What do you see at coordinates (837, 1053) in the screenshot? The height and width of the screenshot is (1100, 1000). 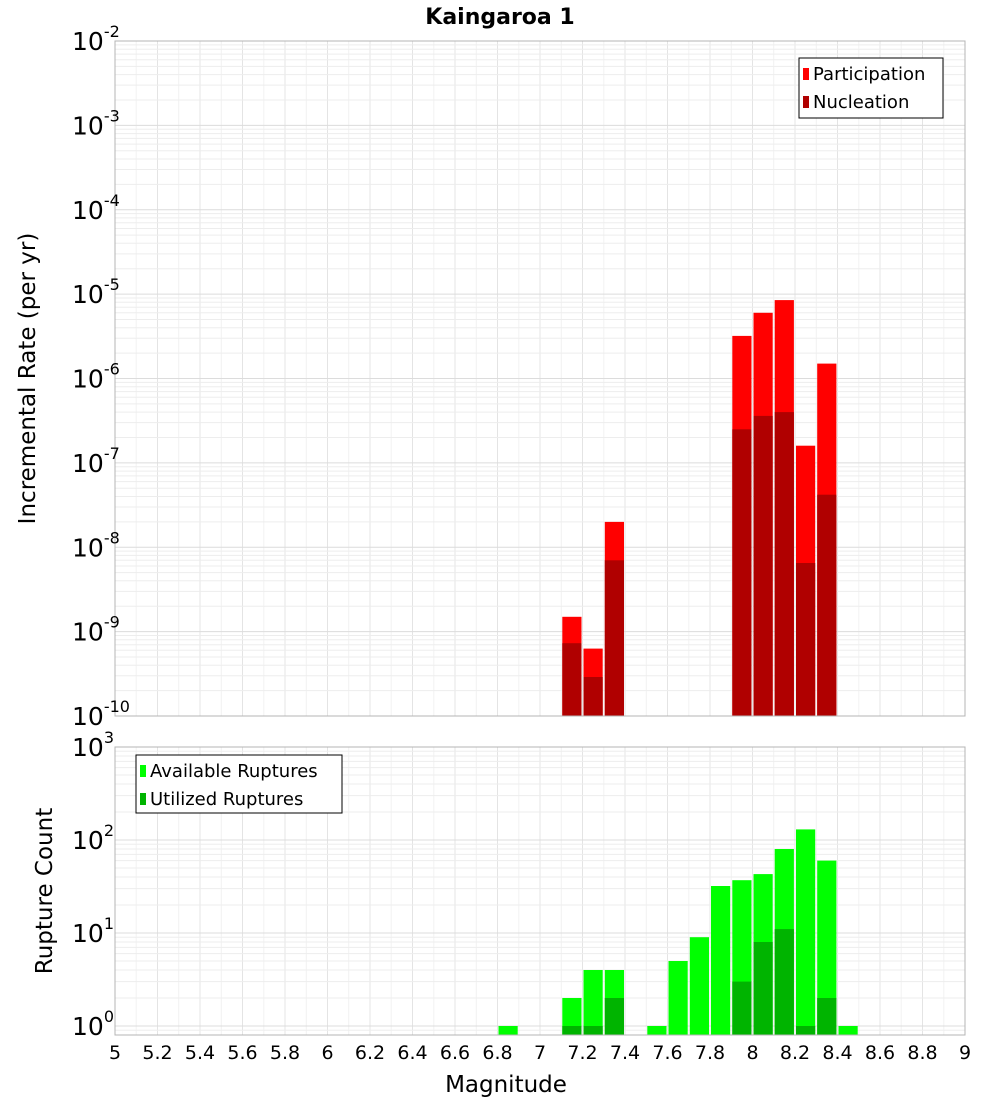 I see `x-tick-label: 8.4` at bounding box center [837, 1053].